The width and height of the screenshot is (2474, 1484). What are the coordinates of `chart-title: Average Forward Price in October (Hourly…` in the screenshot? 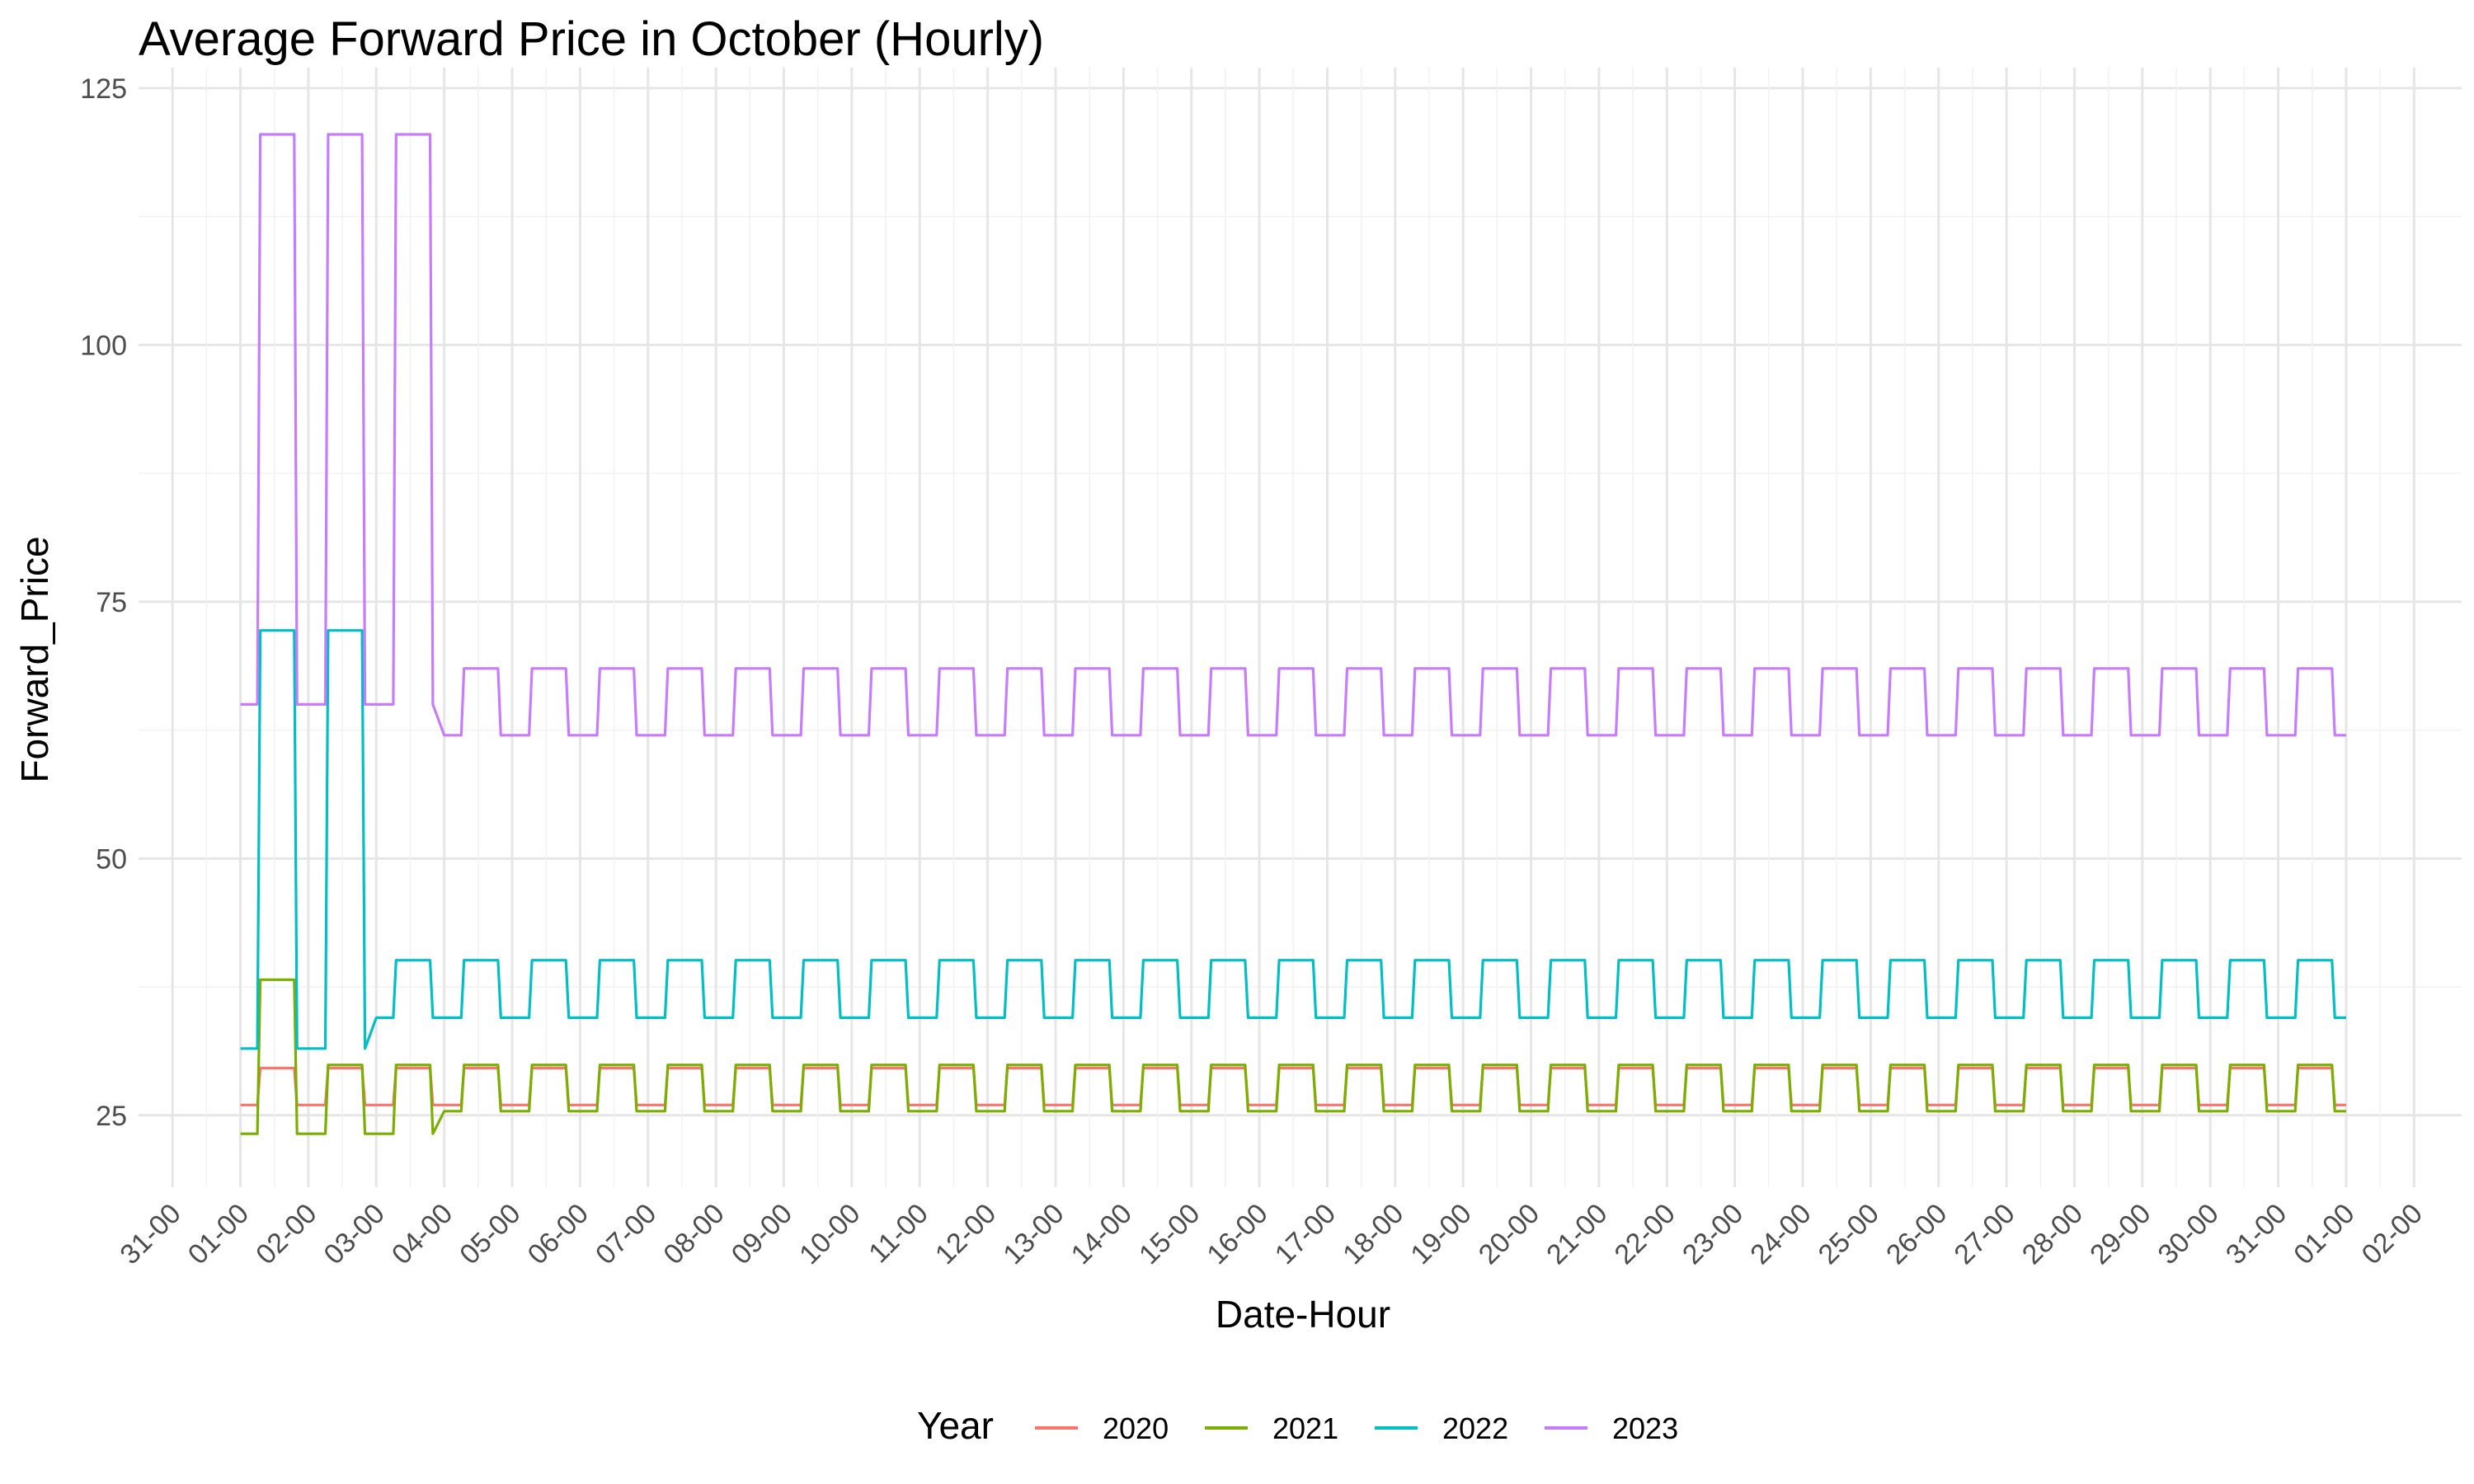 It's located at (592, 39).